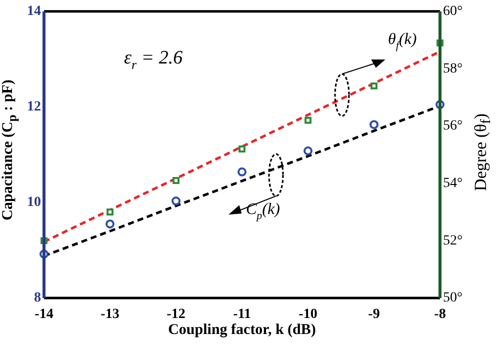  What do you see at coordinates (176, 314) in the screenshot?
I see `x-tick-label: -12` at bounding box center [176, 314].